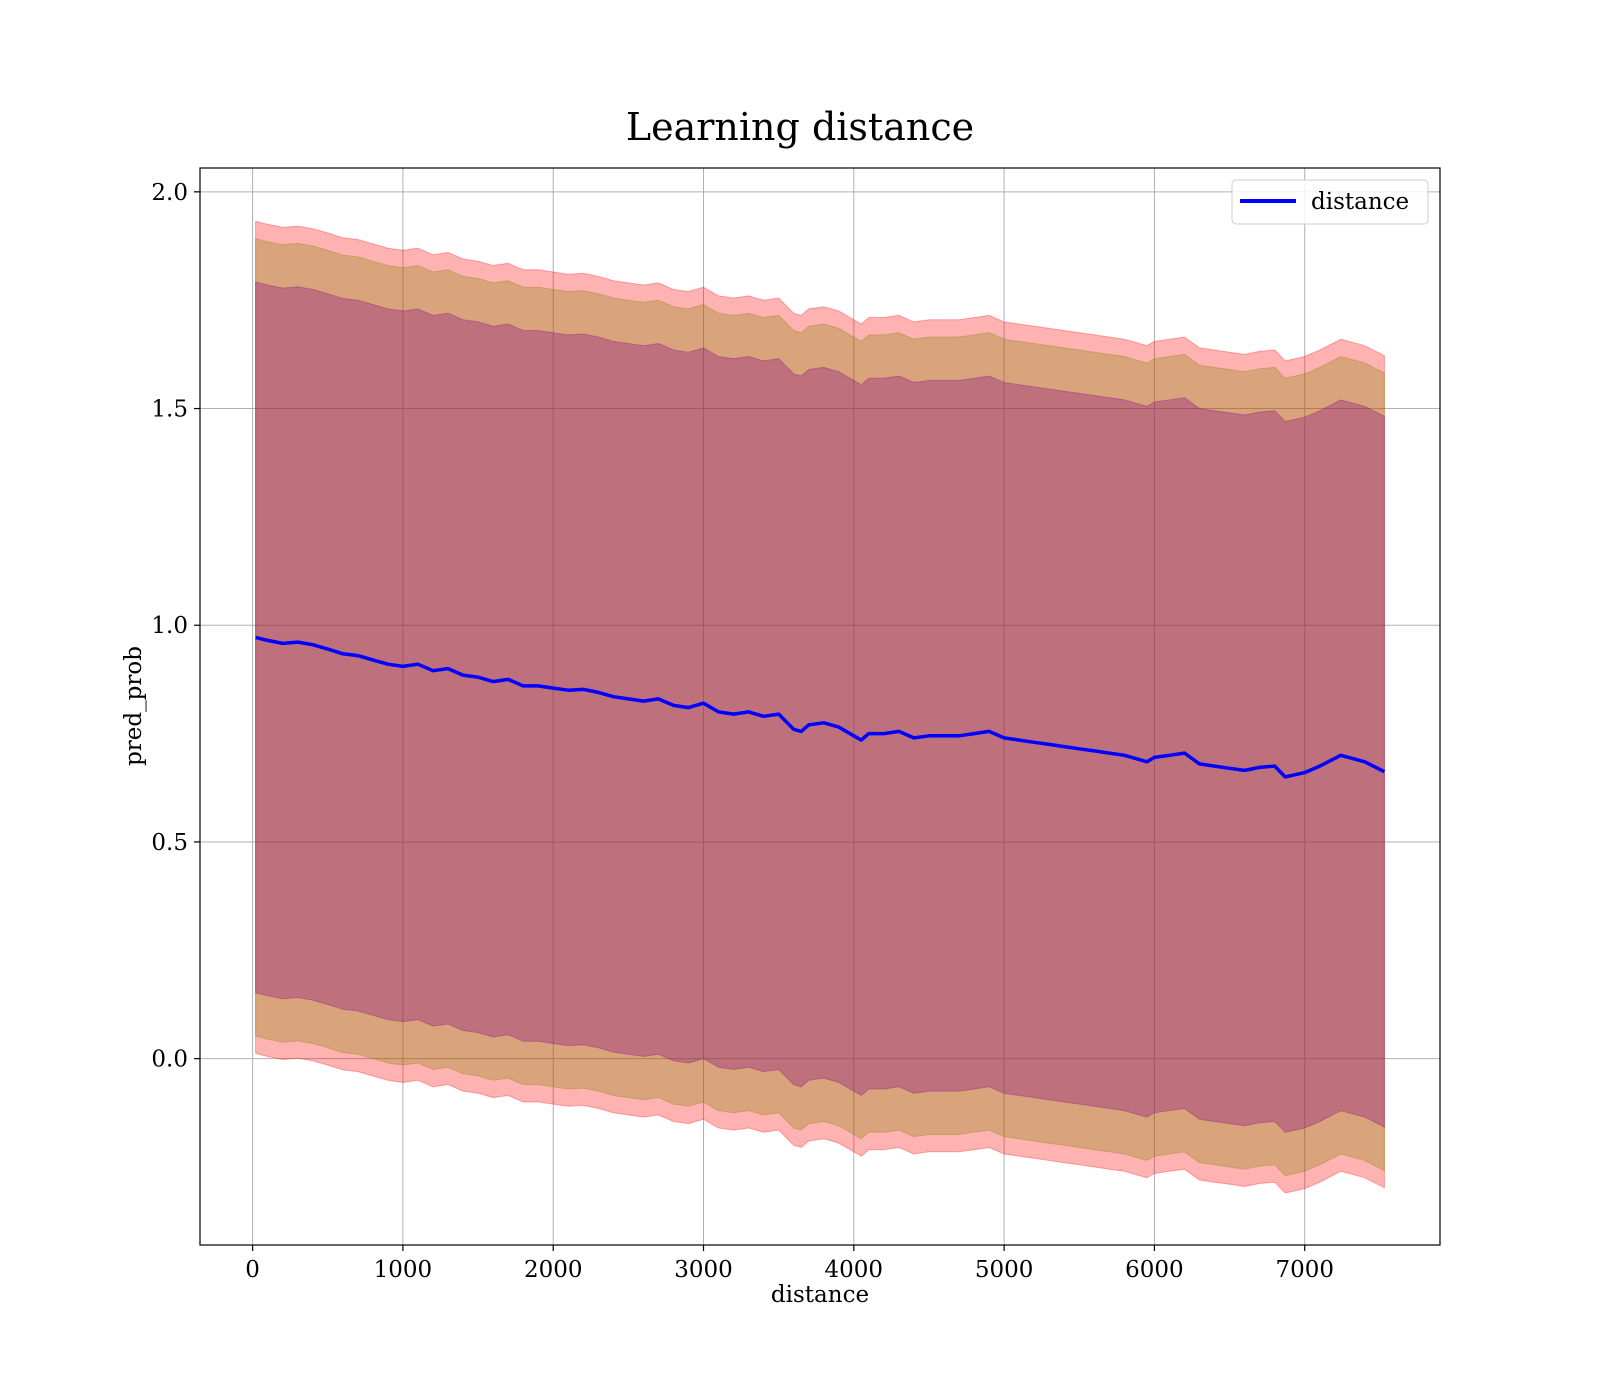 The height and width of the screenshot is (1400, 1600). What do you see at coordinates (1360, 202) in the screenshot?
I see `legend-label-distance: distance` at bounding box center [1360, 202].